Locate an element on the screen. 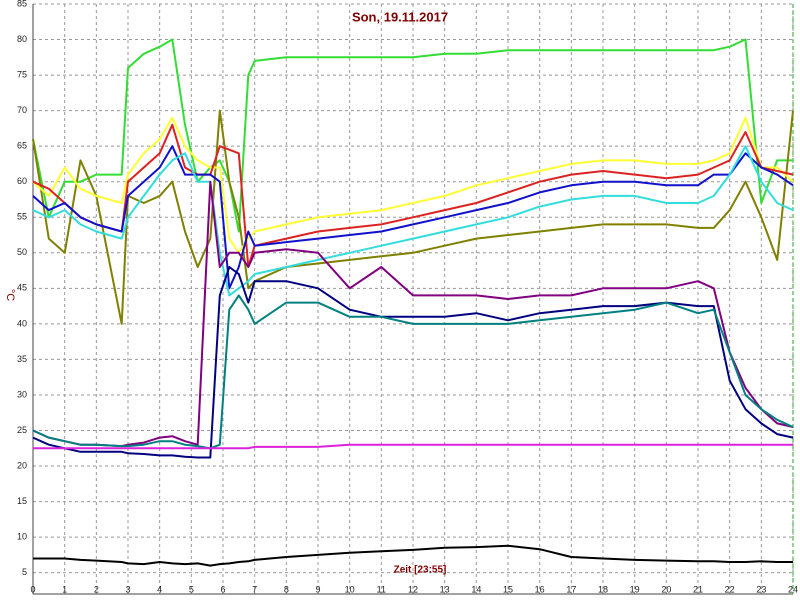 The image size is (800, 600). y-tick-label: 5 is located at coordinates (24, 572).